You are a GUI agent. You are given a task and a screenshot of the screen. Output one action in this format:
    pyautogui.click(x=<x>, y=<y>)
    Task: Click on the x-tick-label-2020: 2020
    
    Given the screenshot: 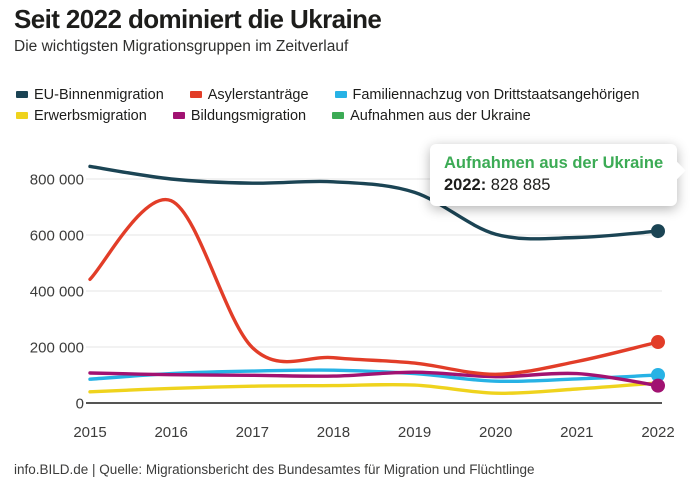 What is the action you would take?
    pyautogui.click(x=495, y=432)
    